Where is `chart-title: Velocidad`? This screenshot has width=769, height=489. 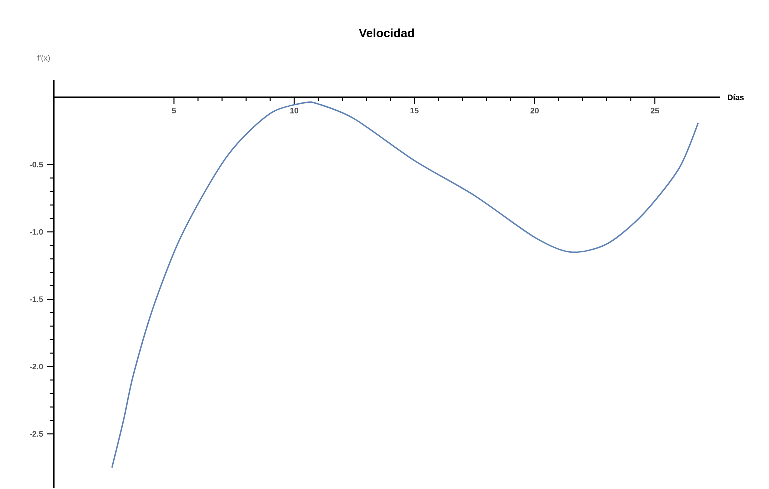 chart-title: Velocidad is located at coordinates (386, 33).